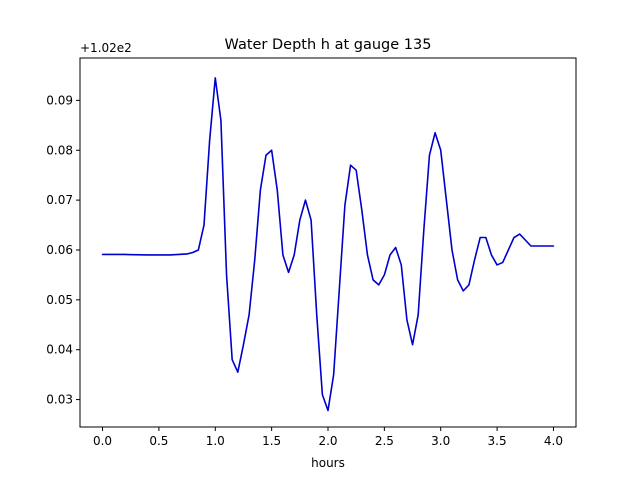  What do you see at coordinates (384, 441) in the screenshot?
I see `x-tick-label: 2.5` at bounding box center [384, 441].